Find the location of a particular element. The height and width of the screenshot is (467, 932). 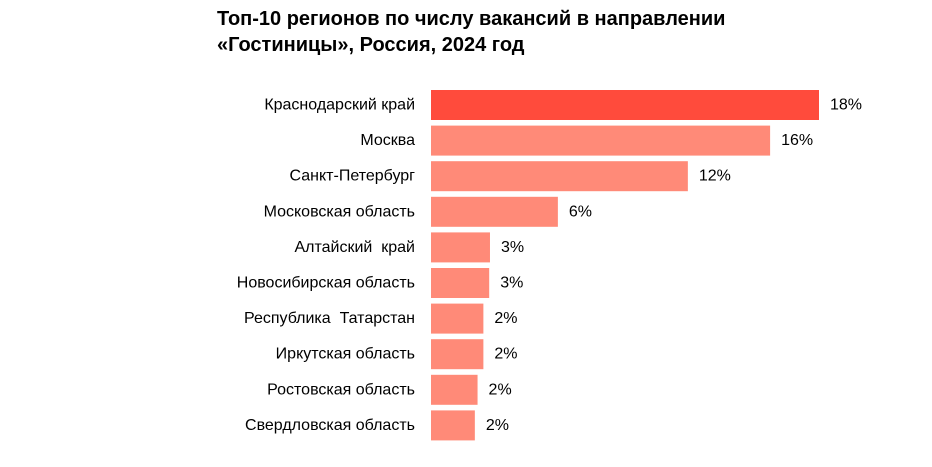

category-label-2: Москва is located at coordinates (387, 140).